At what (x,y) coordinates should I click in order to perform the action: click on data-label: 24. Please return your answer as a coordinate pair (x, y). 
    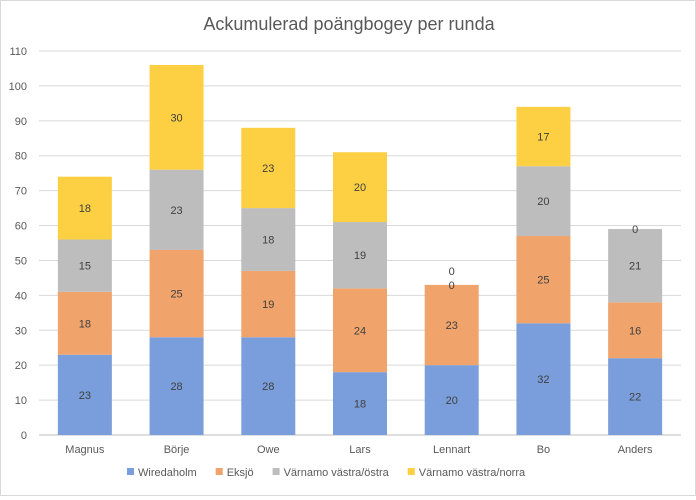
    Looking at the image, I should click on (360, 331).